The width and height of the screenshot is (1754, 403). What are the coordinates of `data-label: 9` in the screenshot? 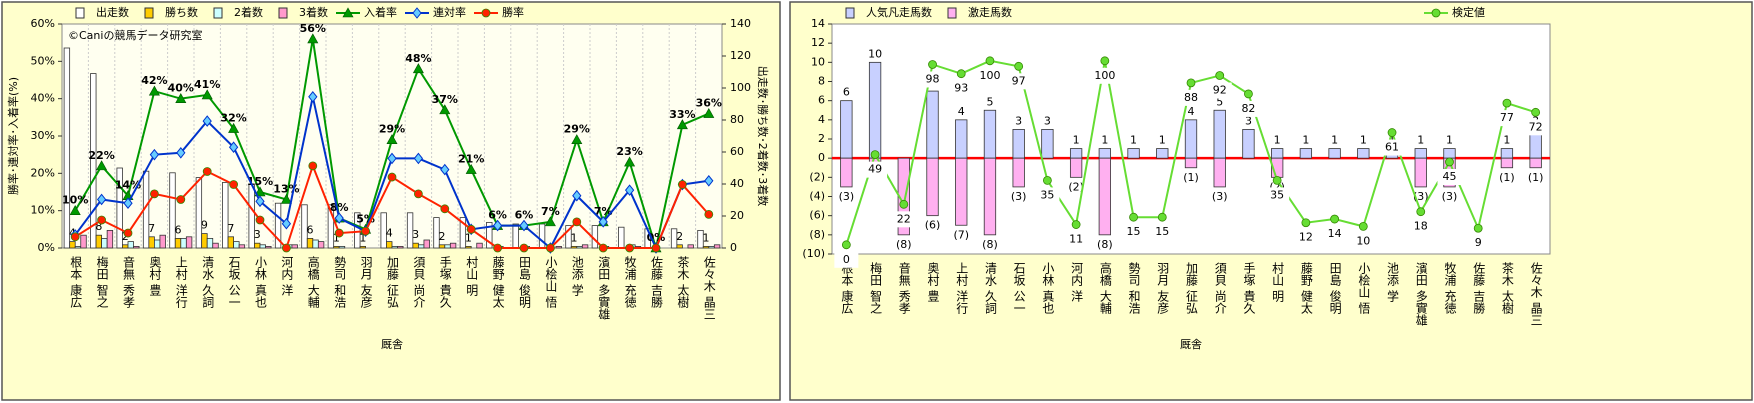 It's located at (204, 225).